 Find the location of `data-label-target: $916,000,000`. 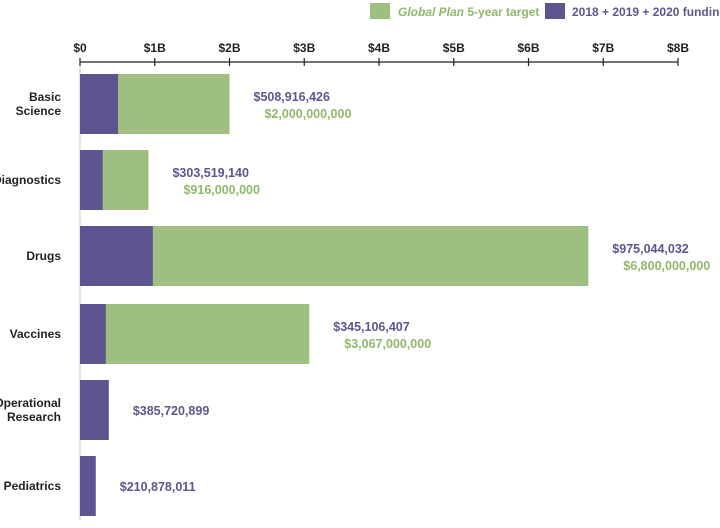

data-label-target: $916,000,000 is located at coordinates (221, 190).